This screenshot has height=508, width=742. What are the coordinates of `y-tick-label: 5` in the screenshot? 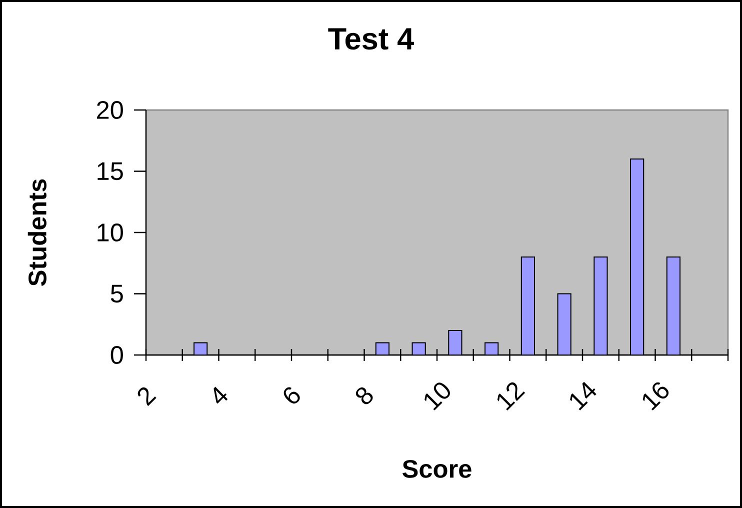 It's located at (116, 293).